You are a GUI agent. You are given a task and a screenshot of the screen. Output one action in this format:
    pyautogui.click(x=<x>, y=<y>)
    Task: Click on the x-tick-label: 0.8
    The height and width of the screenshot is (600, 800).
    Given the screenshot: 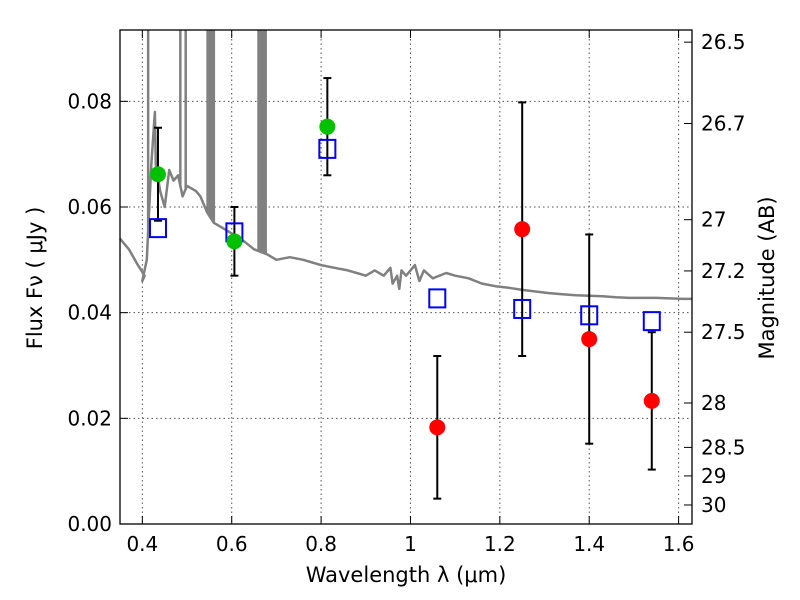 What is the action you would take?
    pyautogui.click(x=321, y=544)
    